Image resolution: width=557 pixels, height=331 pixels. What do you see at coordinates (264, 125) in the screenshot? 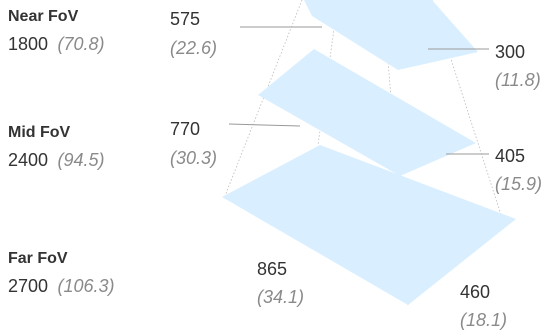
I see `mid-width-leader` at bounding box center [264, 125].